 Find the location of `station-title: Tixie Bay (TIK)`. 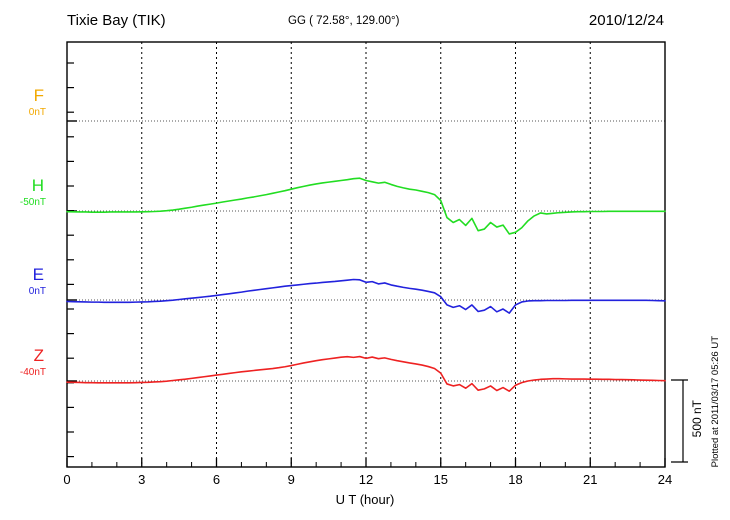

station-title: Tixie Bay (TIK) is located at coordinates (116, 20).